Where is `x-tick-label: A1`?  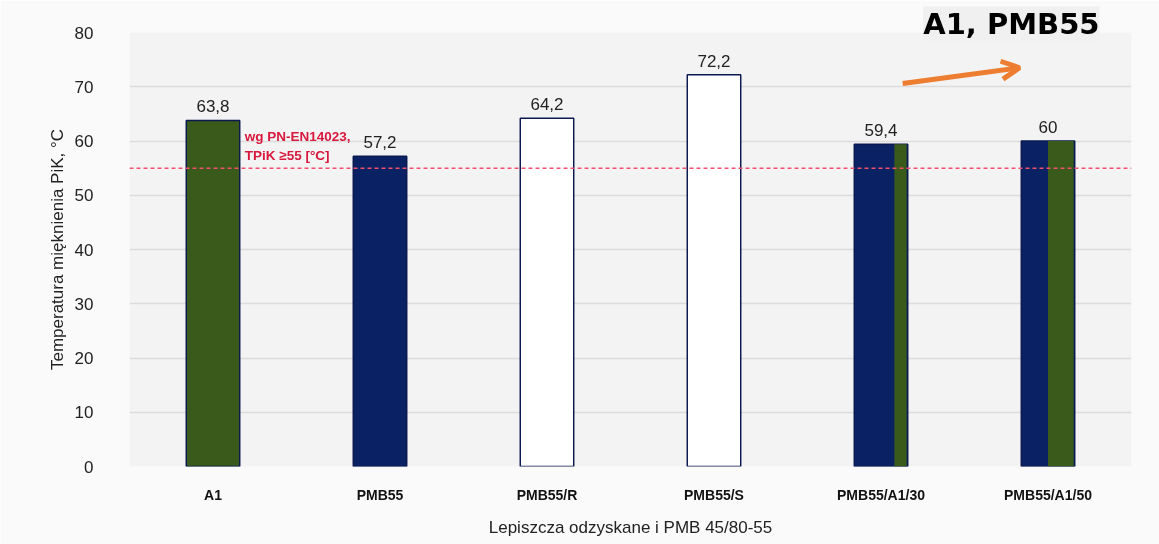 x-tick-label: A1 is located at coordinates (213, 494).